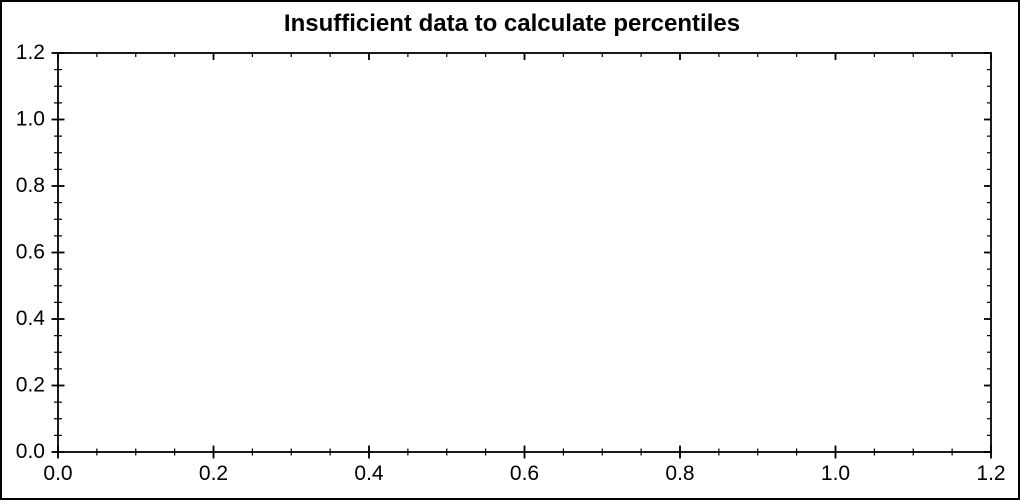 This screenshot has height=500, width=1020. Describe the element at coordinates (30, 451) in the screenshot. I see `y-tick-label: 0.0` at that location.